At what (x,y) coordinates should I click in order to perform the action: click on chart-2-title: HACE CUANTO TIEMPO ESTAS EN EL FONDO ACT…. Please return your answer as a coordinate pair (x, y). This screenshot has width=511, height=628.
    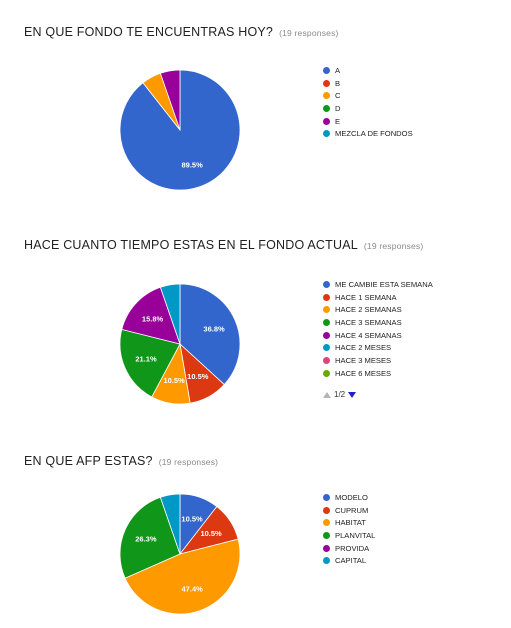
    Looking at the image, I should click on (223, 245).